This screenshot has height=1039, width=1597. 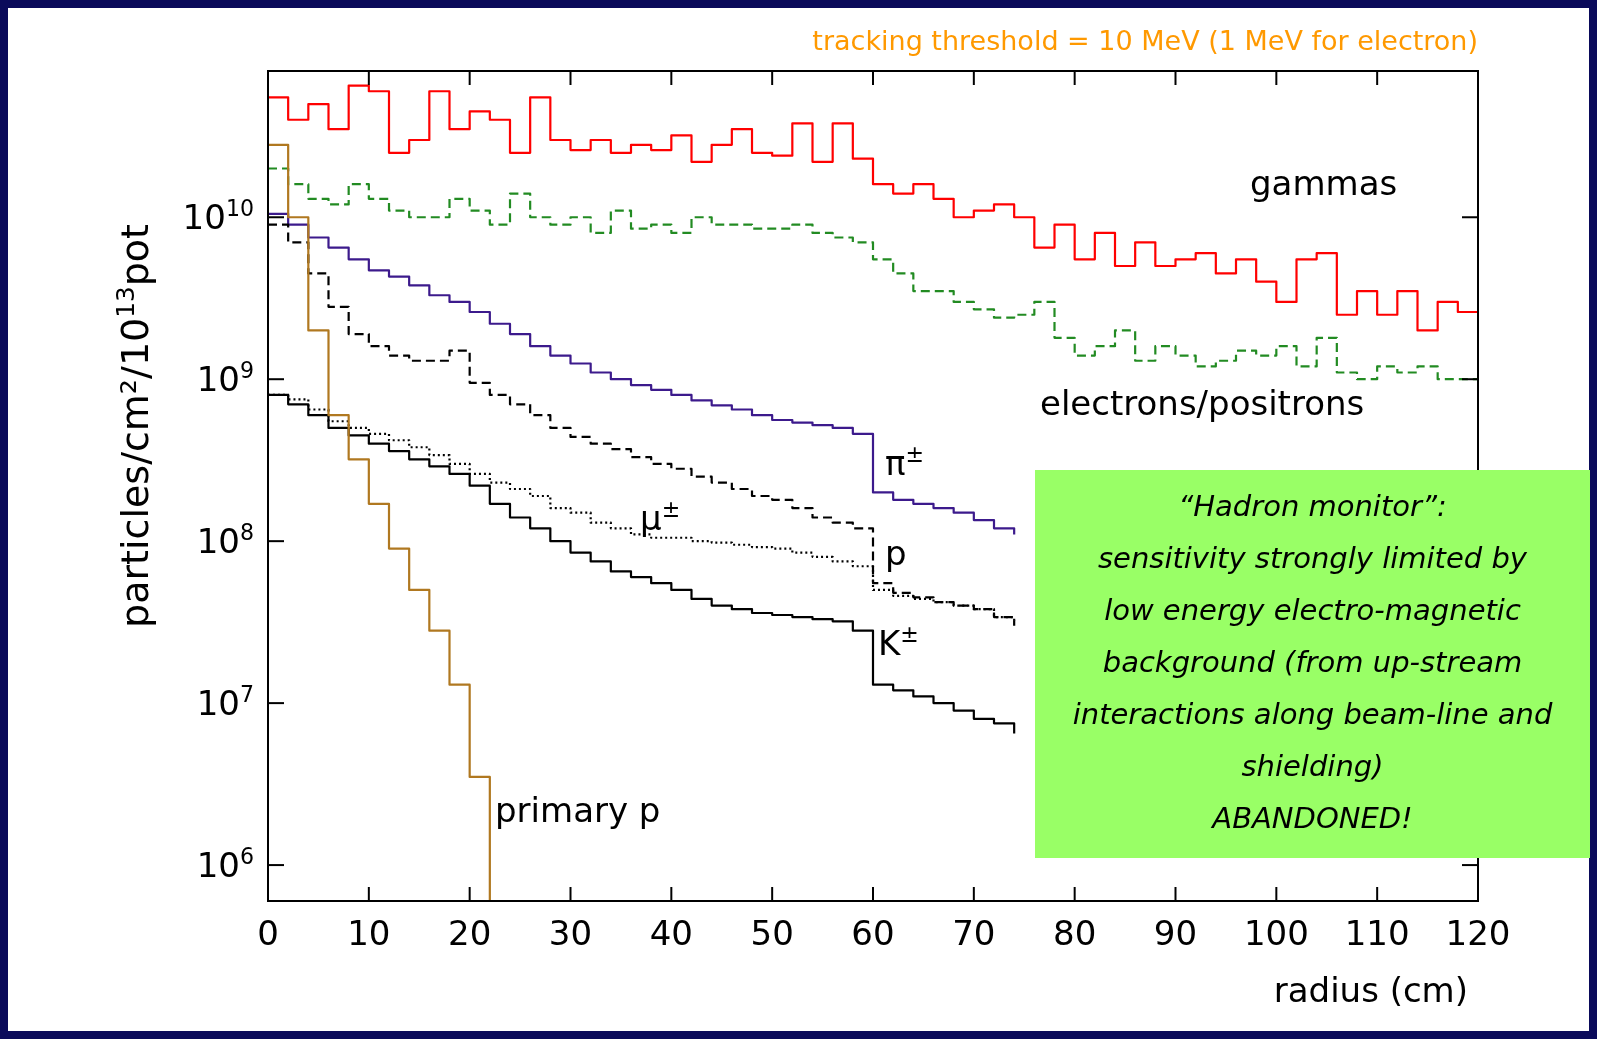 I want to click on x-tick-label: 0, so click(x=268, y=933).